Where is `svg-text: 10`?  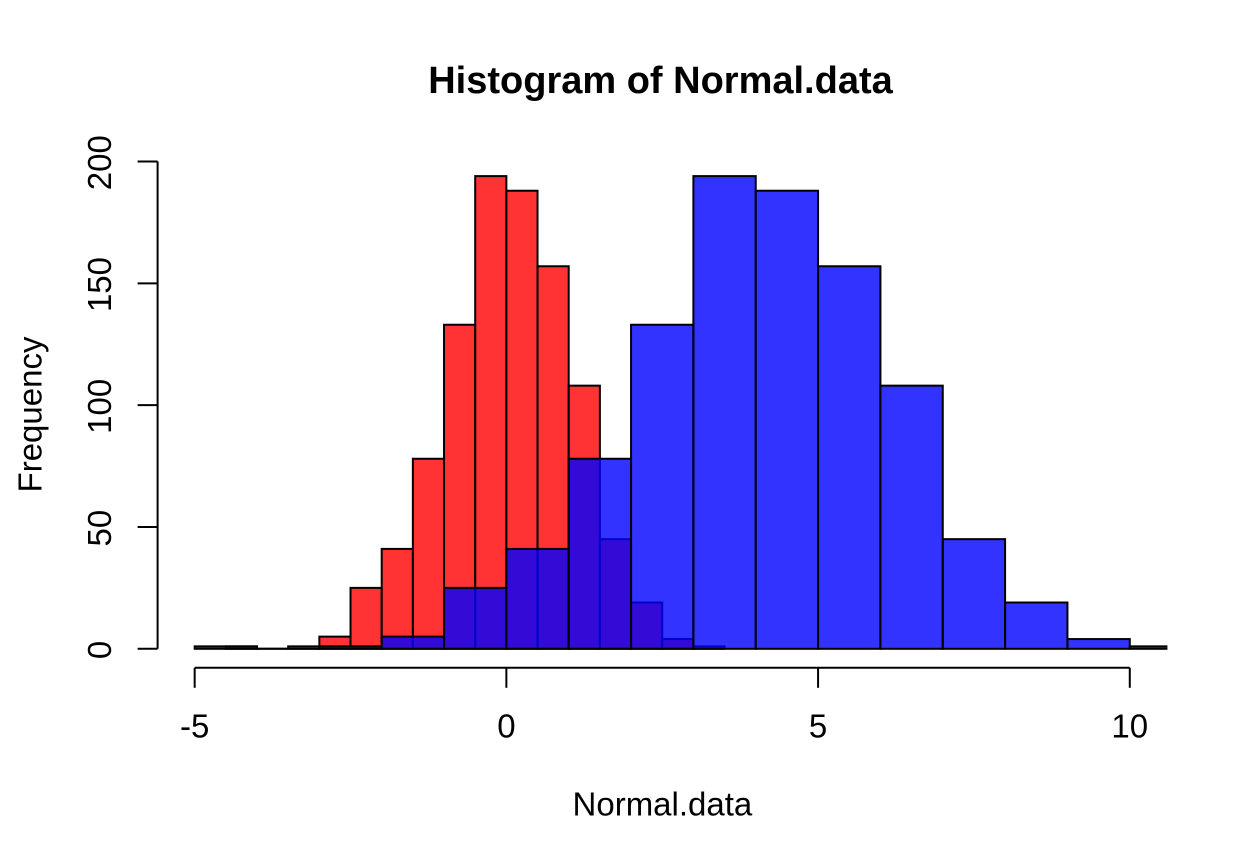 svg-text: 10 is located at coordinates (1129, 725).